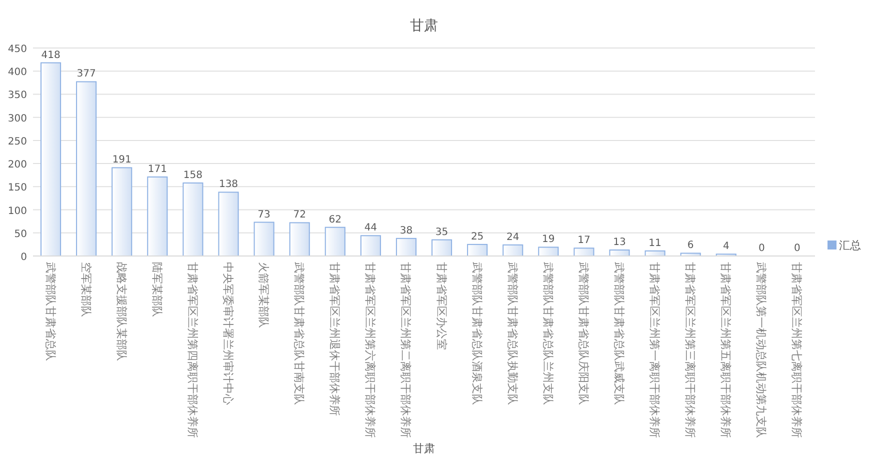 This screenshot has height=470, width=875. Describe the element at coordinates (335, 220) in the screenshot. I see `data-label: 62` at that location.